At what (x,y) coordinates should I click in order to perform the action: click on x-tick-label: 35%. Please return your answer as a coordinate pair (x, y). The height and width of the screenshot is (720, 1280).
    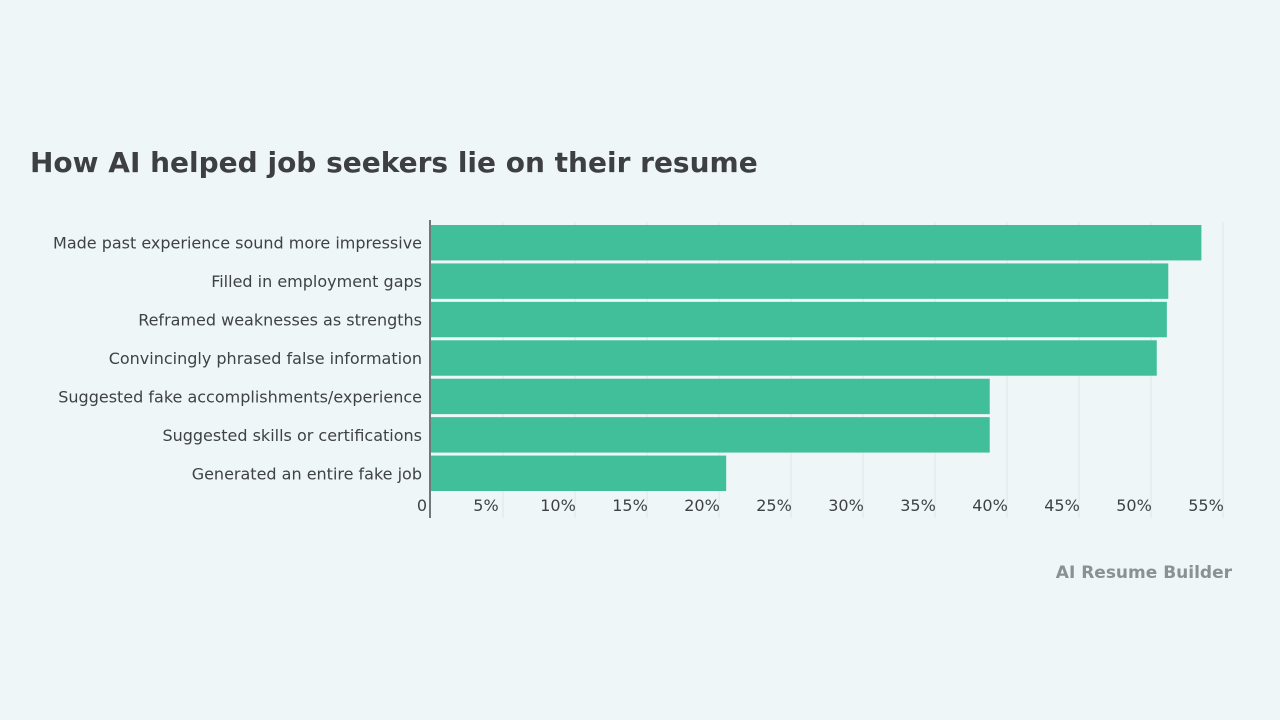
    Looking at the image, I should click on (918, 505).